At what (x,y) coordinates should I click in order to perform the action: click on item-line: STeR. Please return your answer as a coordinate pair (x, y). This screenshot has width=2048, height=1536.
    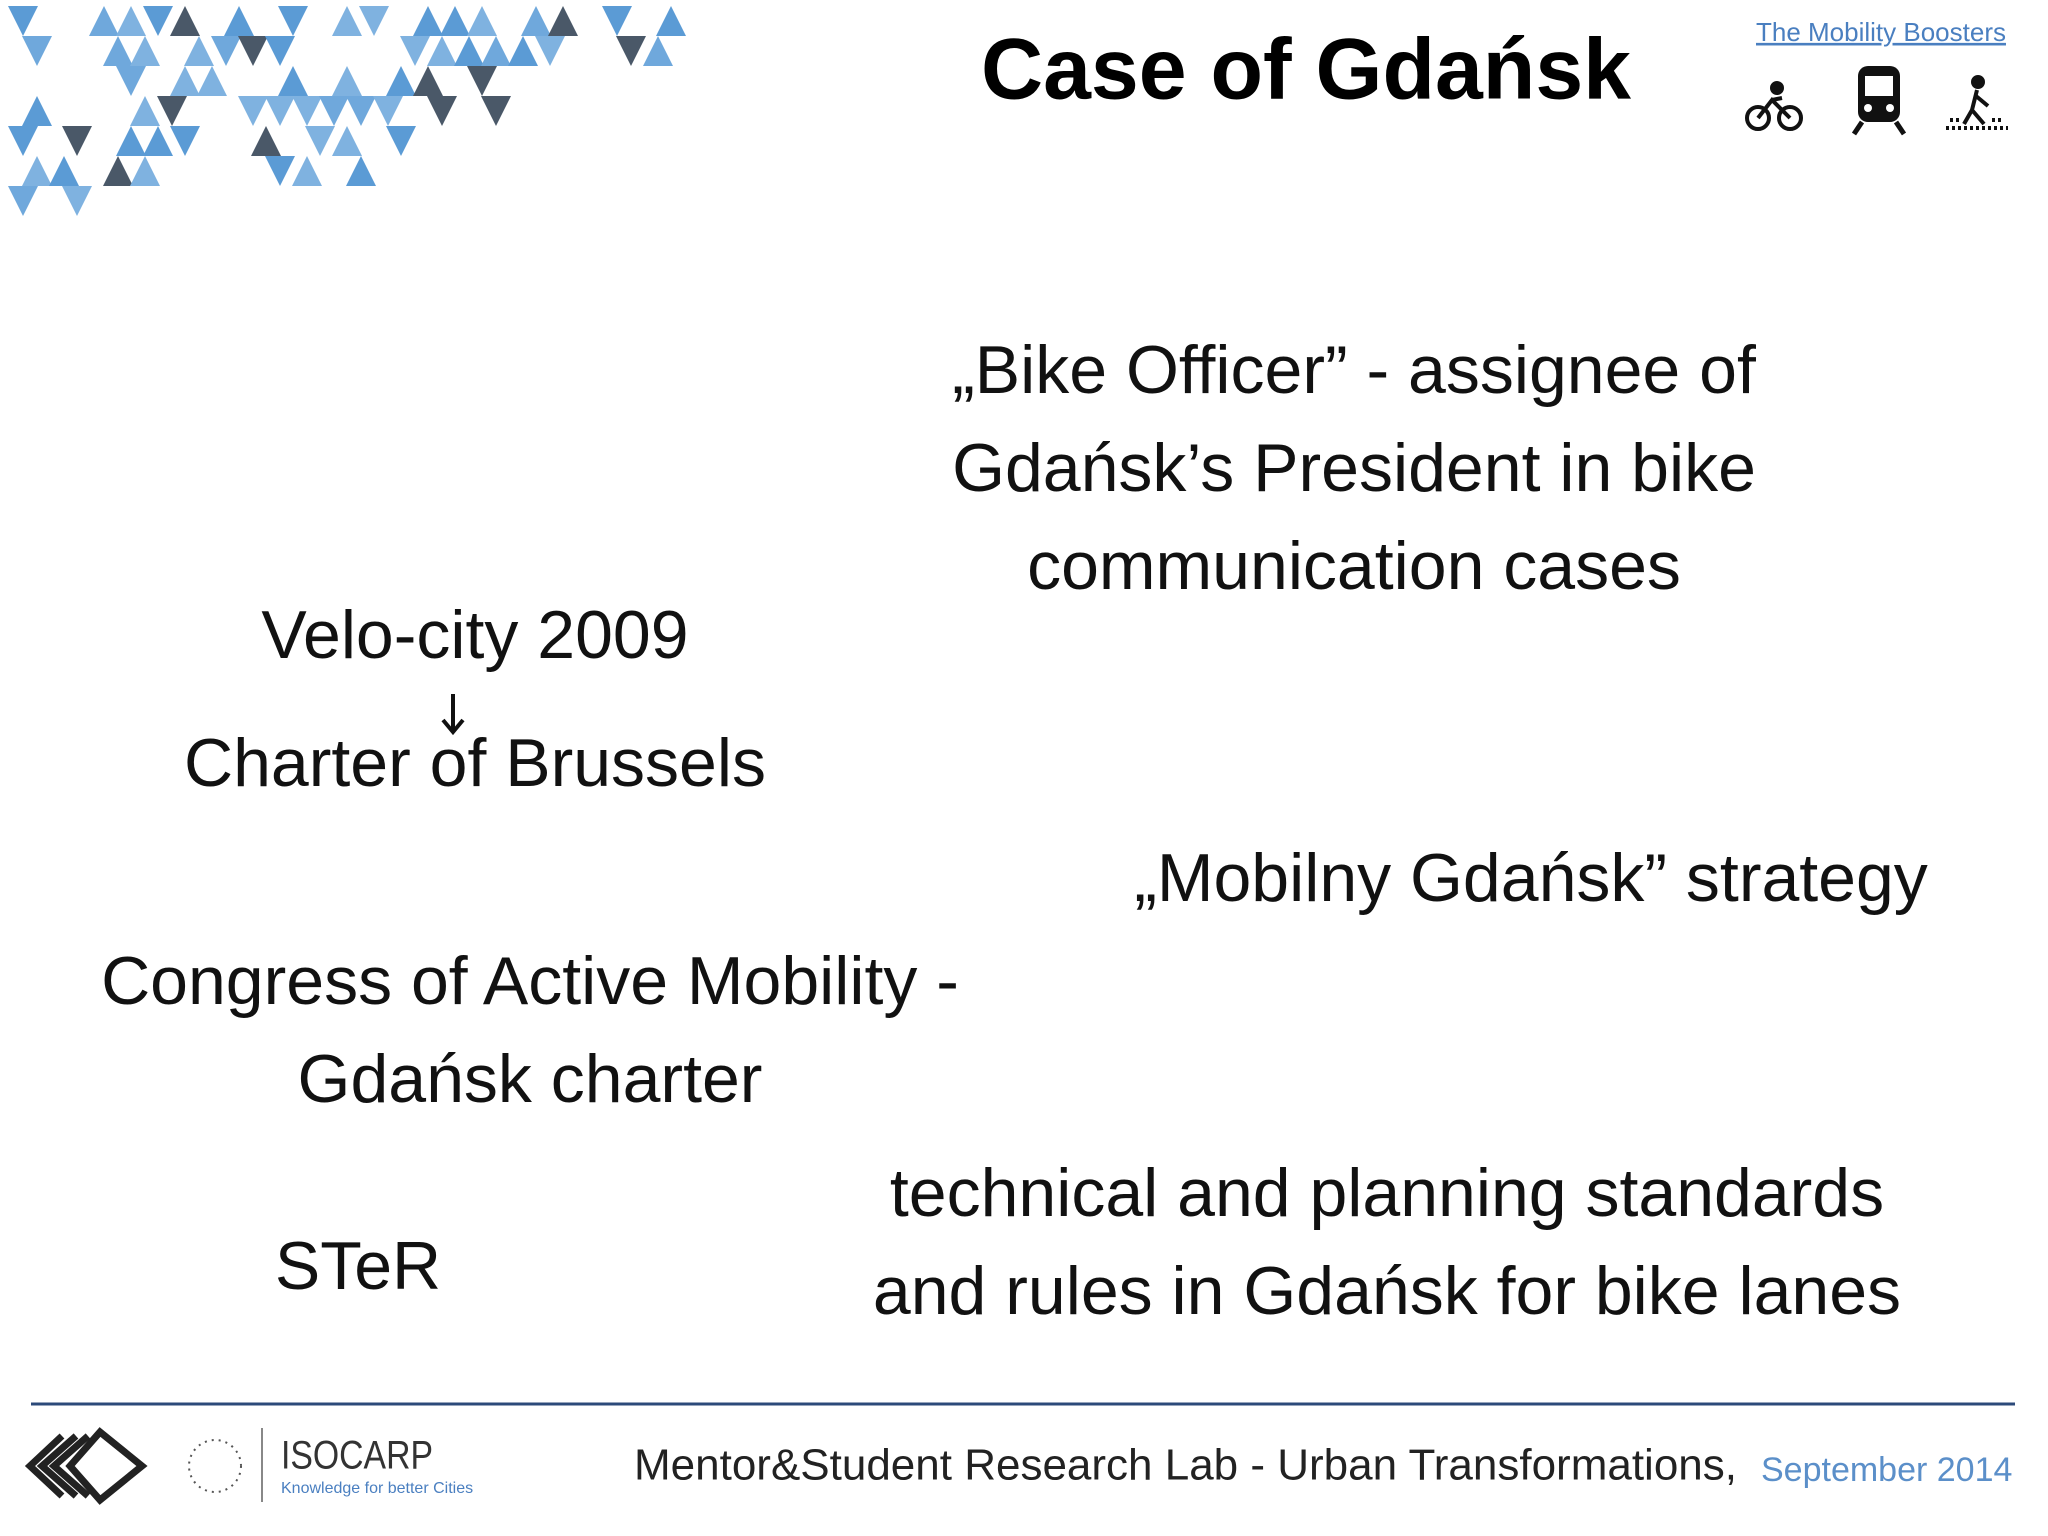
    Looking at the image, I should click on (358, 1266).